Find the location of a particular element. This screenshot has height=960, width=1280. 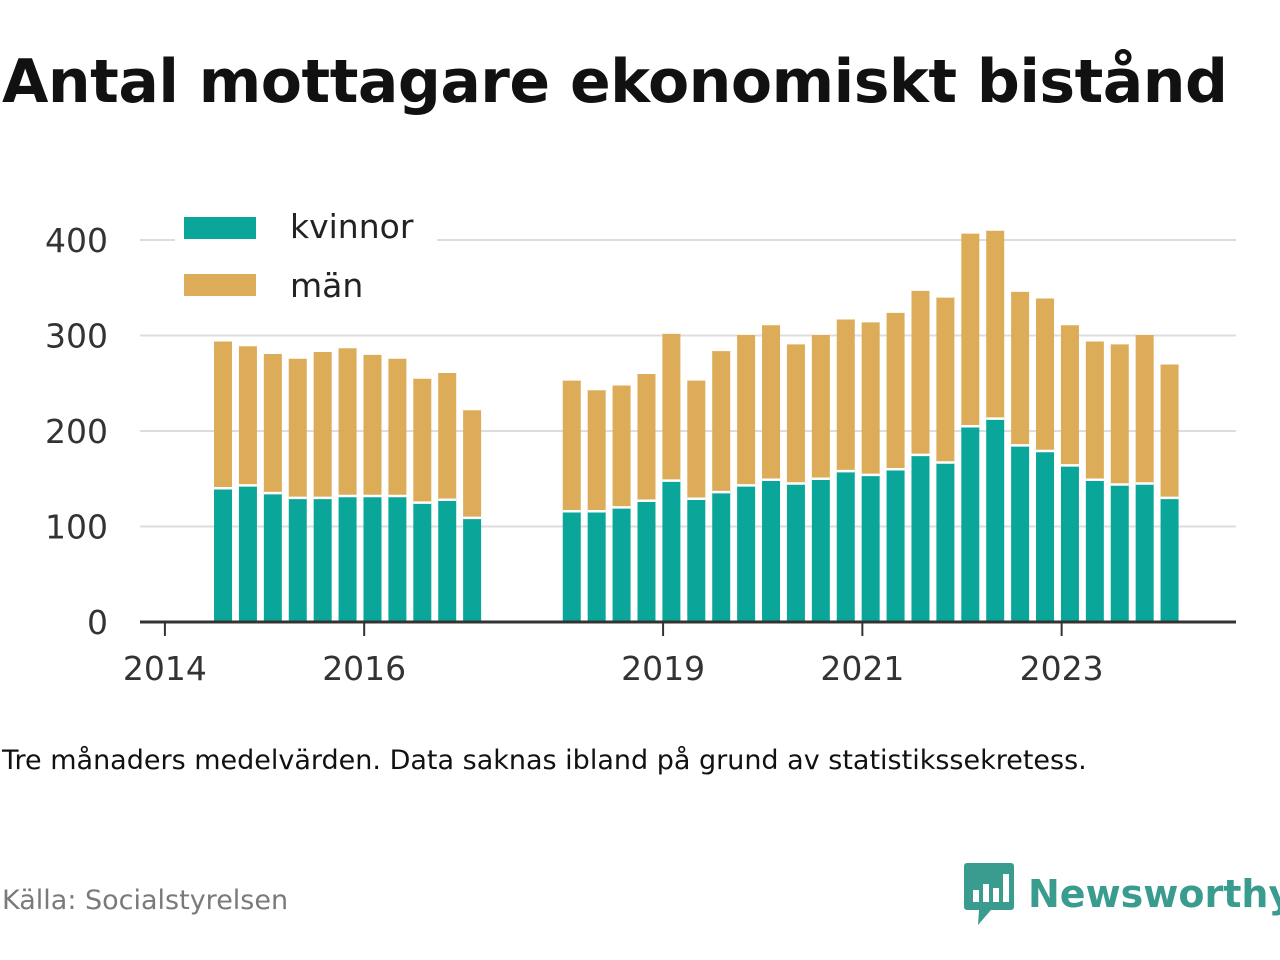

y-tick-label: 400 is located at coordinates (76, 240).